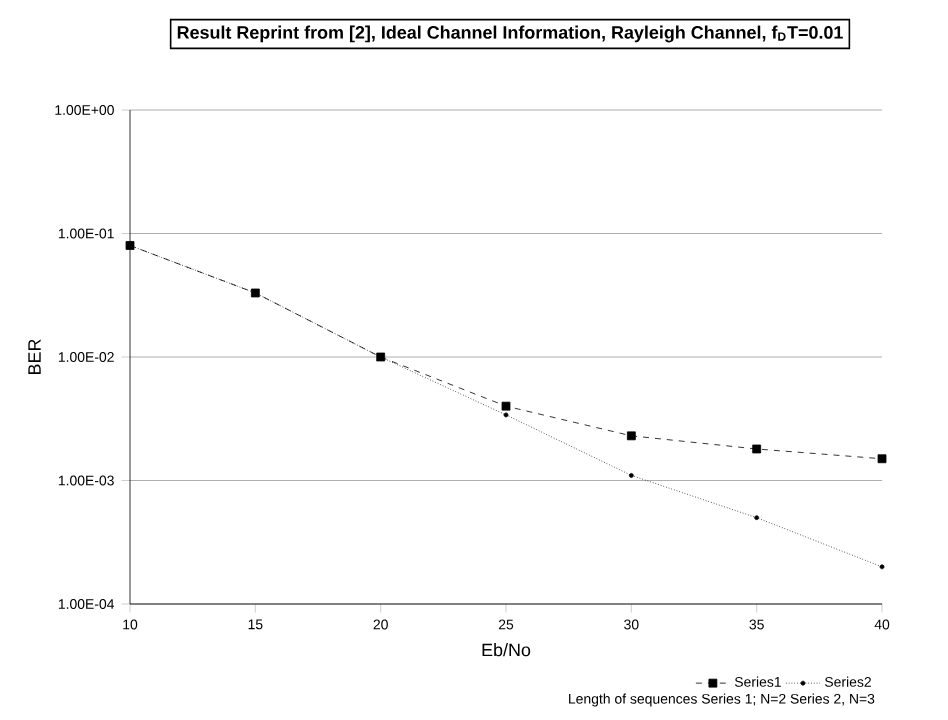 The height and width of the screenshot is (720, 948). What do you see at coordinates (510, 34) in the screenshot?
I see `chart-title: Result Reprint from [2], Ideal Channel Information, Rayleigh Channel, f$_{D}$T=0.01` at bounding box center [510, 34].